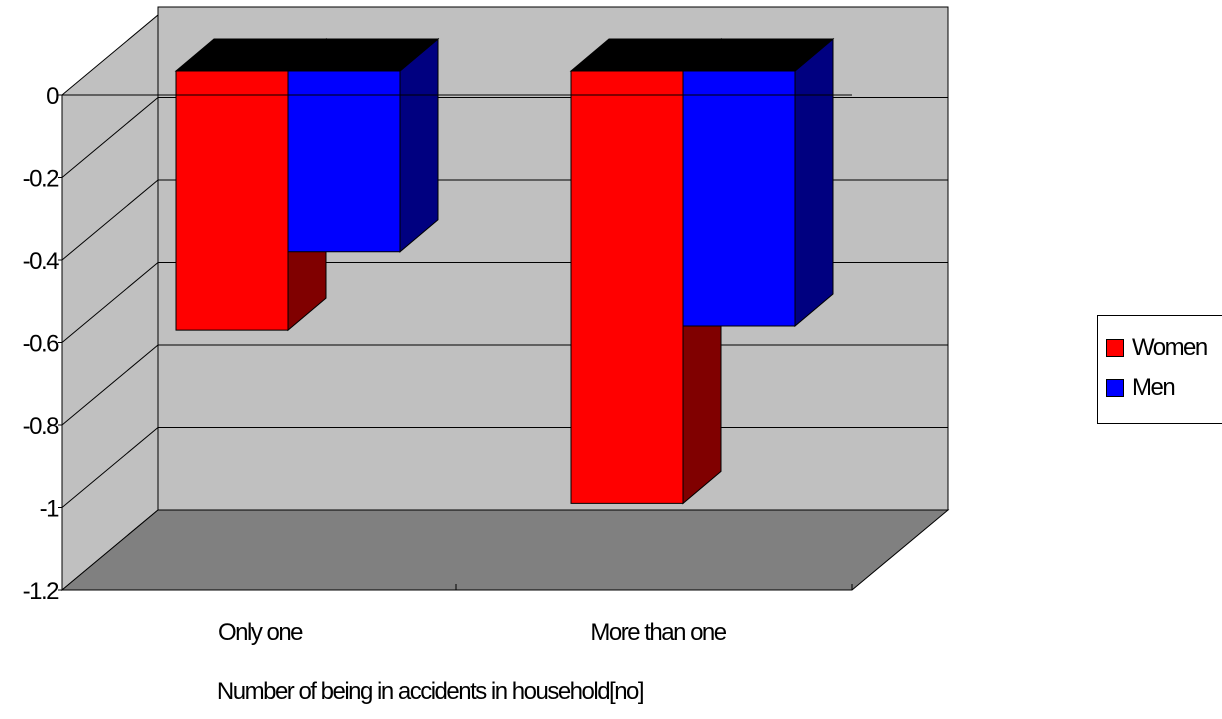 The width and height of the screenshot is (1222, 719). Describe the element at coordinates (49, 509) in the screenshot. I see `y-tick-label: -1` at that location.